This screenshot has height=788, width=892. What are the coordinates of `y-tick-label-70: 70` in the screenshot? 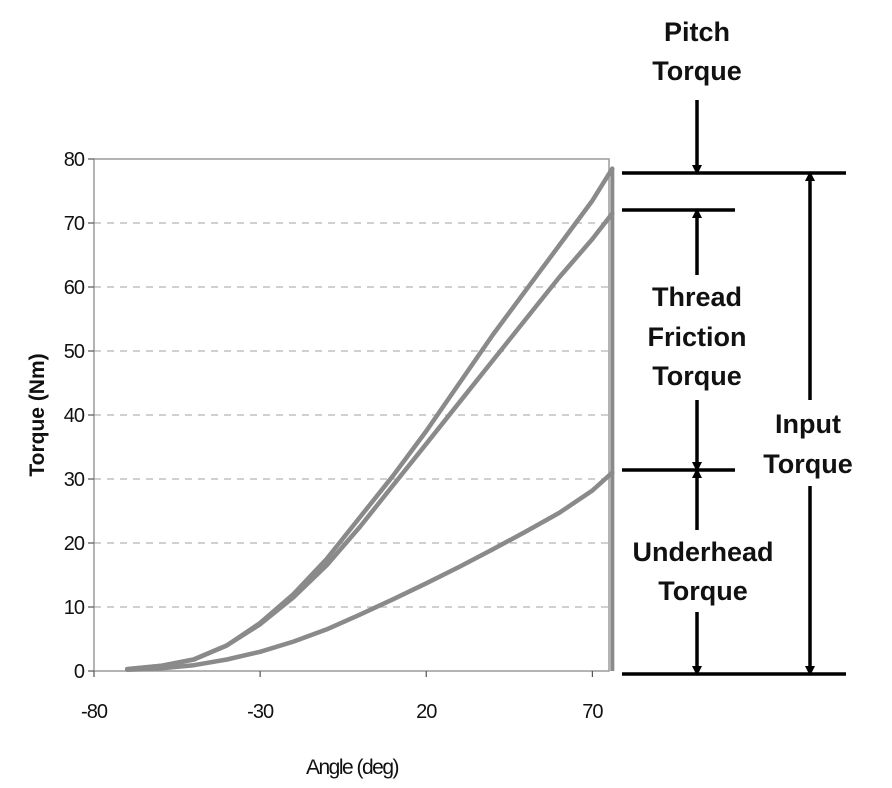 It's located at (74, 224).